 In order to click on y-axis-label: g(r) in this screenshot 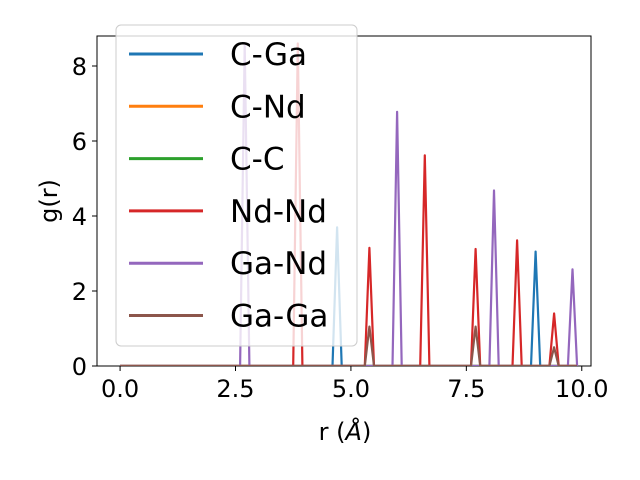, I will do `click(49, 201)`.